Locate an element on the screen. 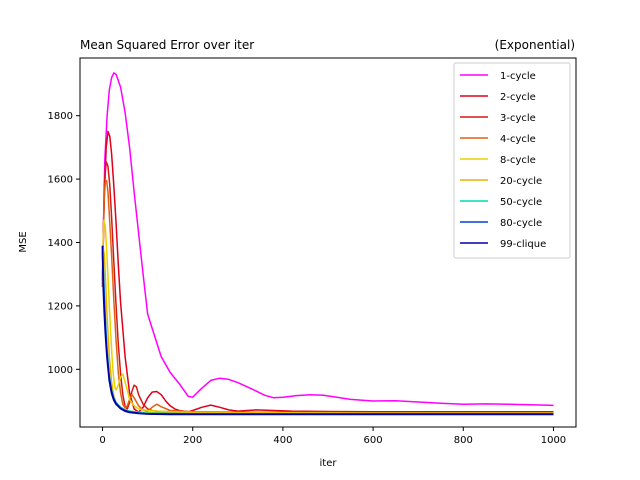 The width and height of the screenshot is (640, 480). chart-title-right: (Exponential) is located at coordinates (535, 45).